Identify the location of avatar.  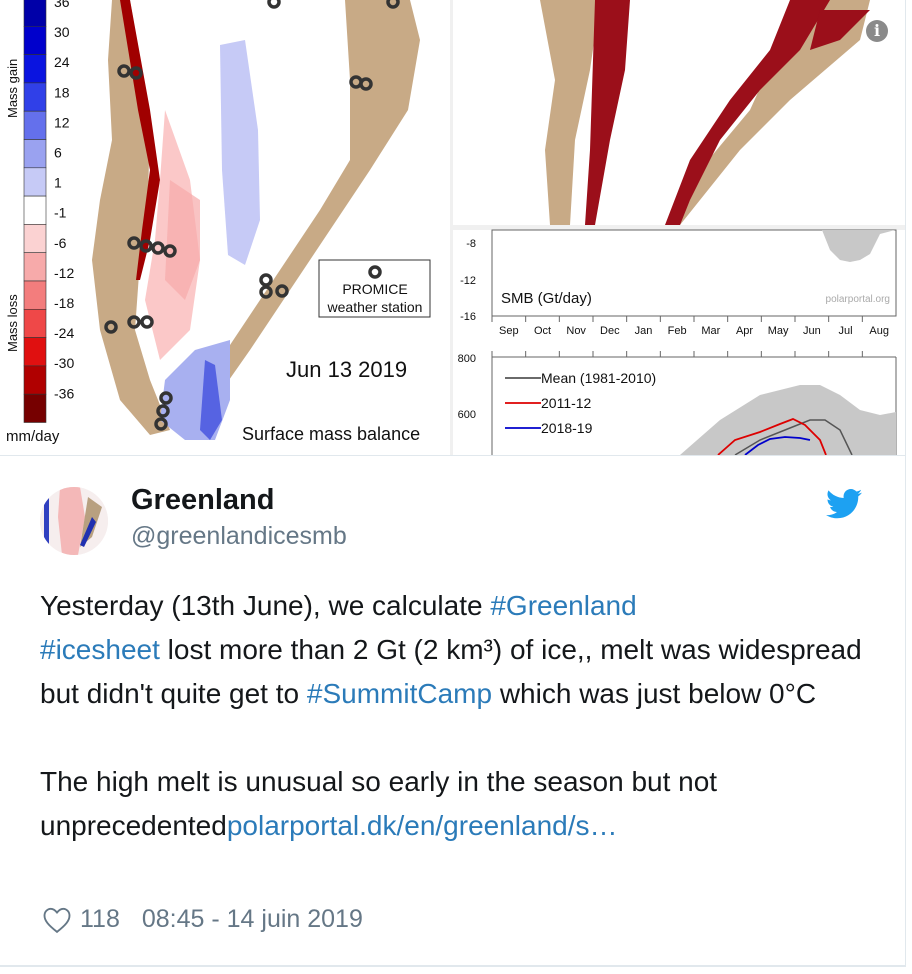
(74, 521).